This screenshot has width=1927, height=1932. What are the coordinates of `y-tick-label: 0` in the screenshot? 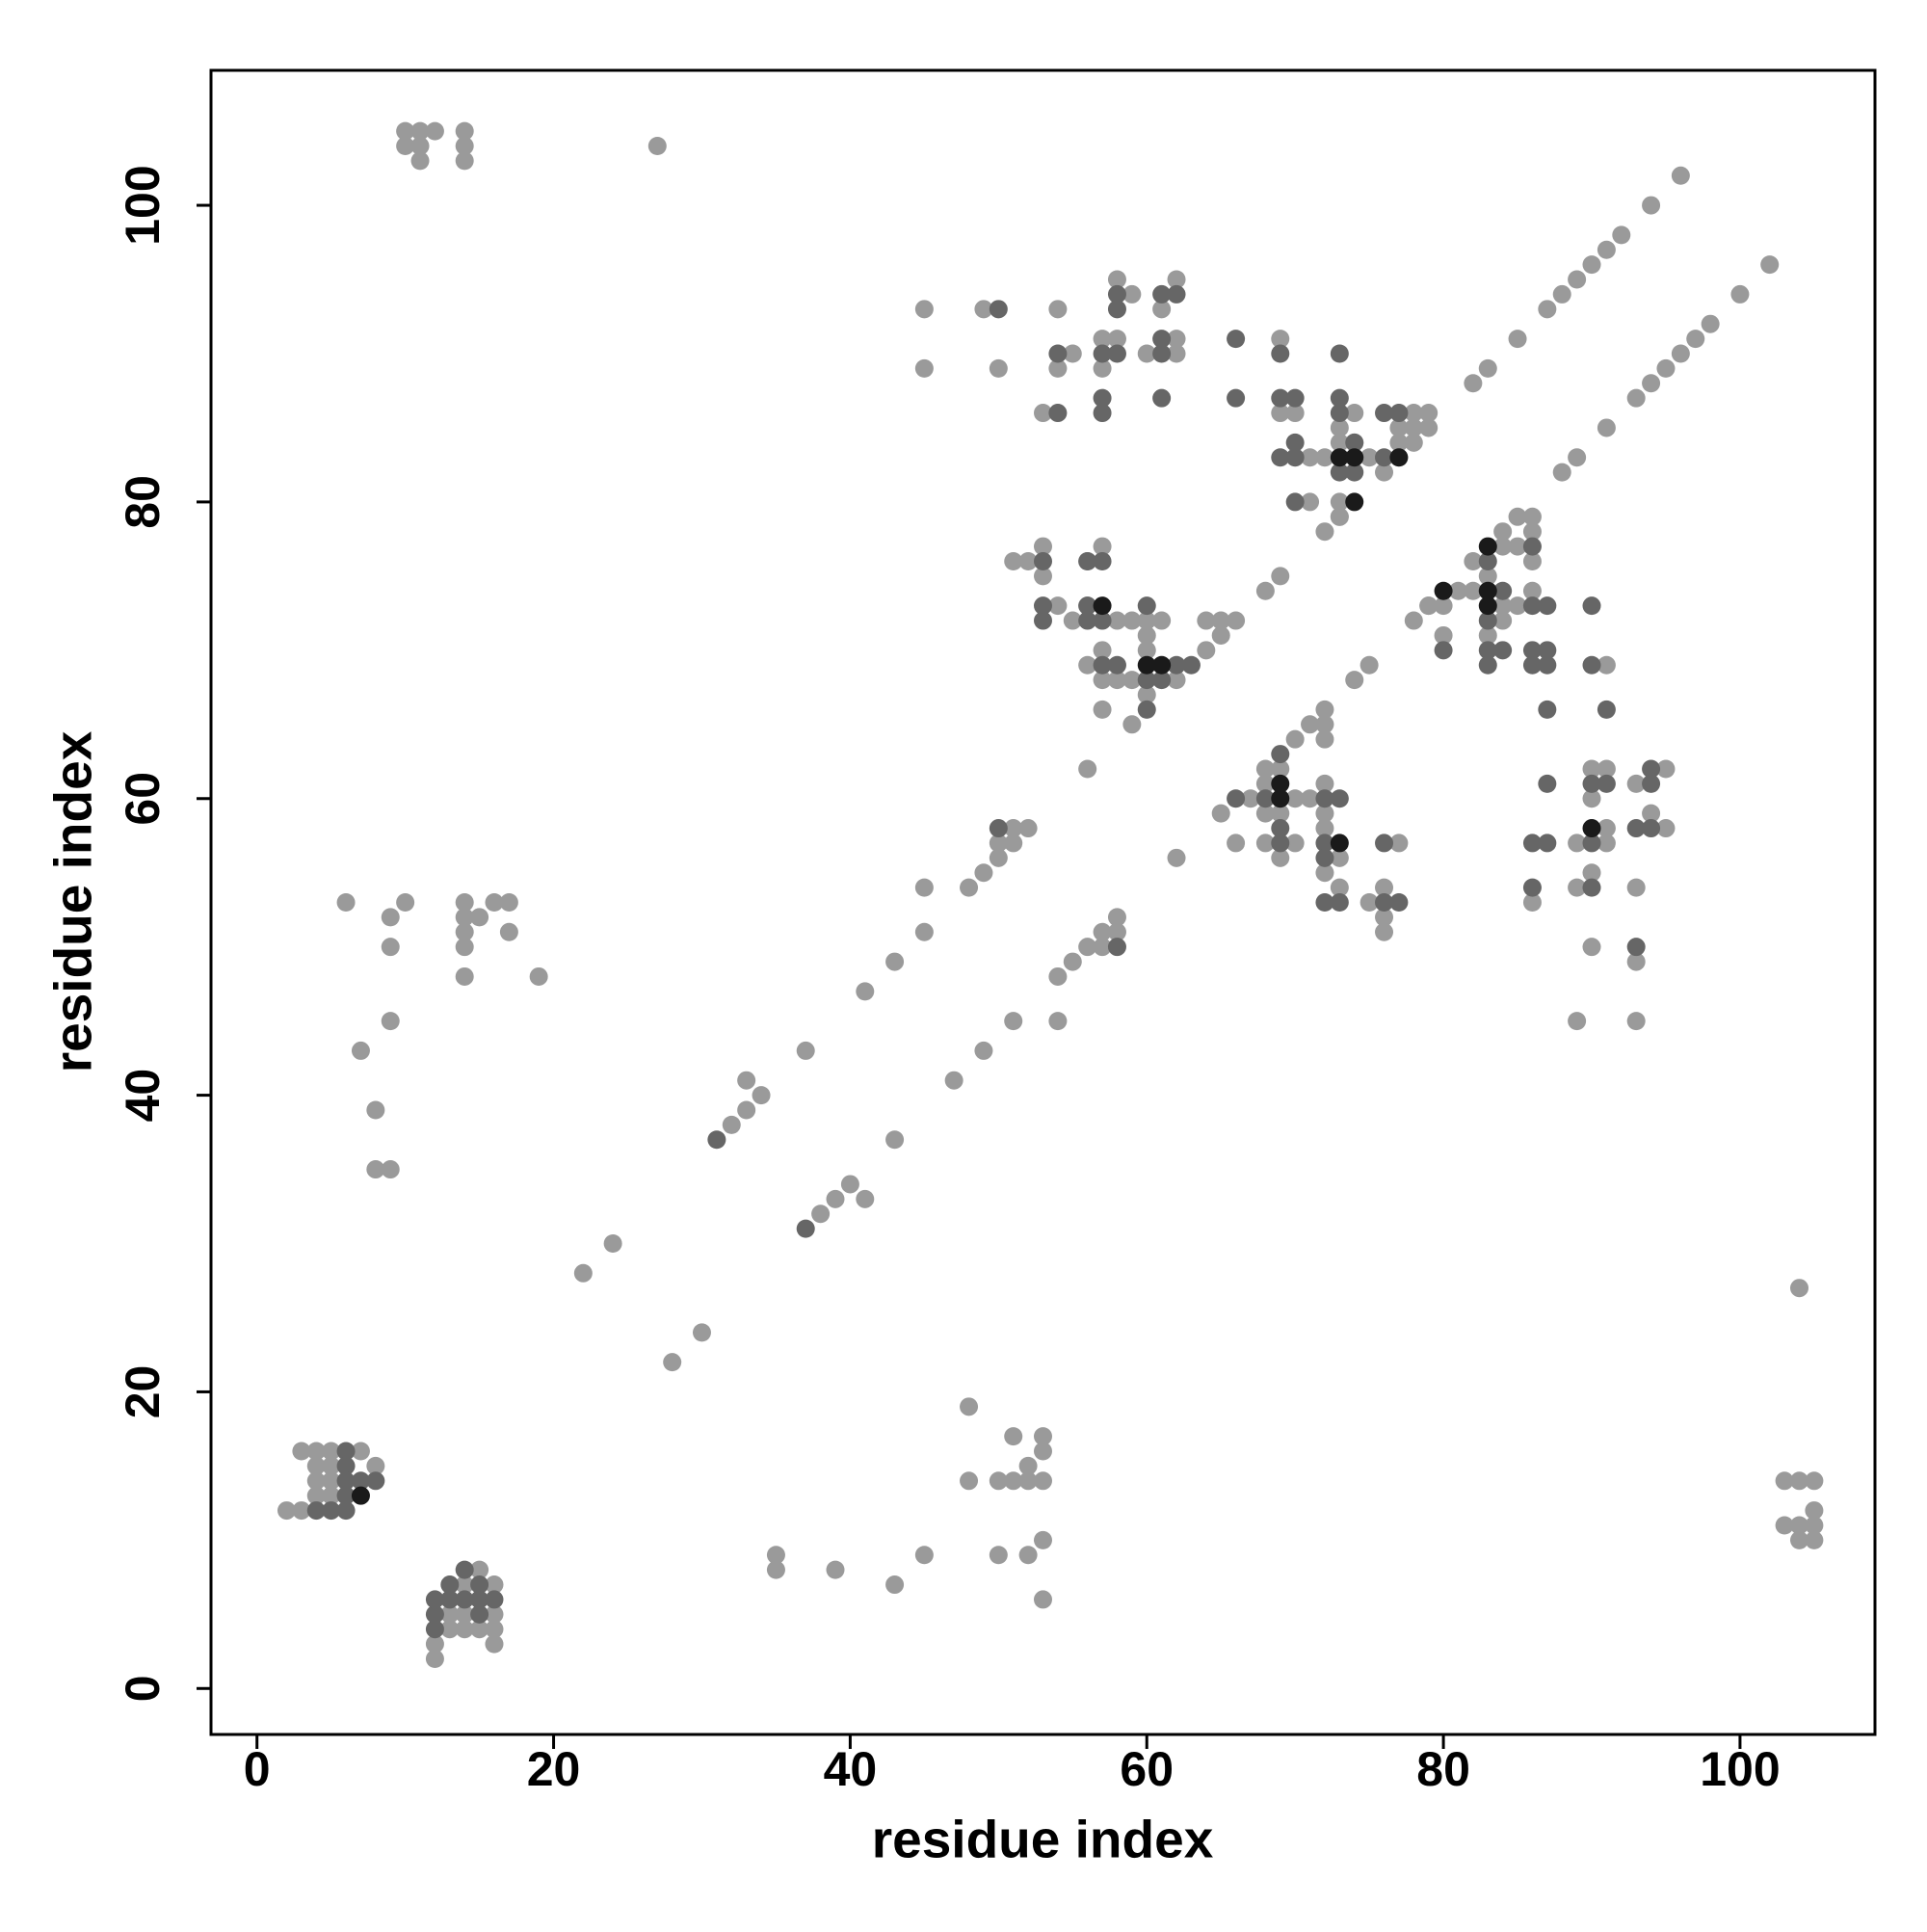 It's located at (143, 1688).